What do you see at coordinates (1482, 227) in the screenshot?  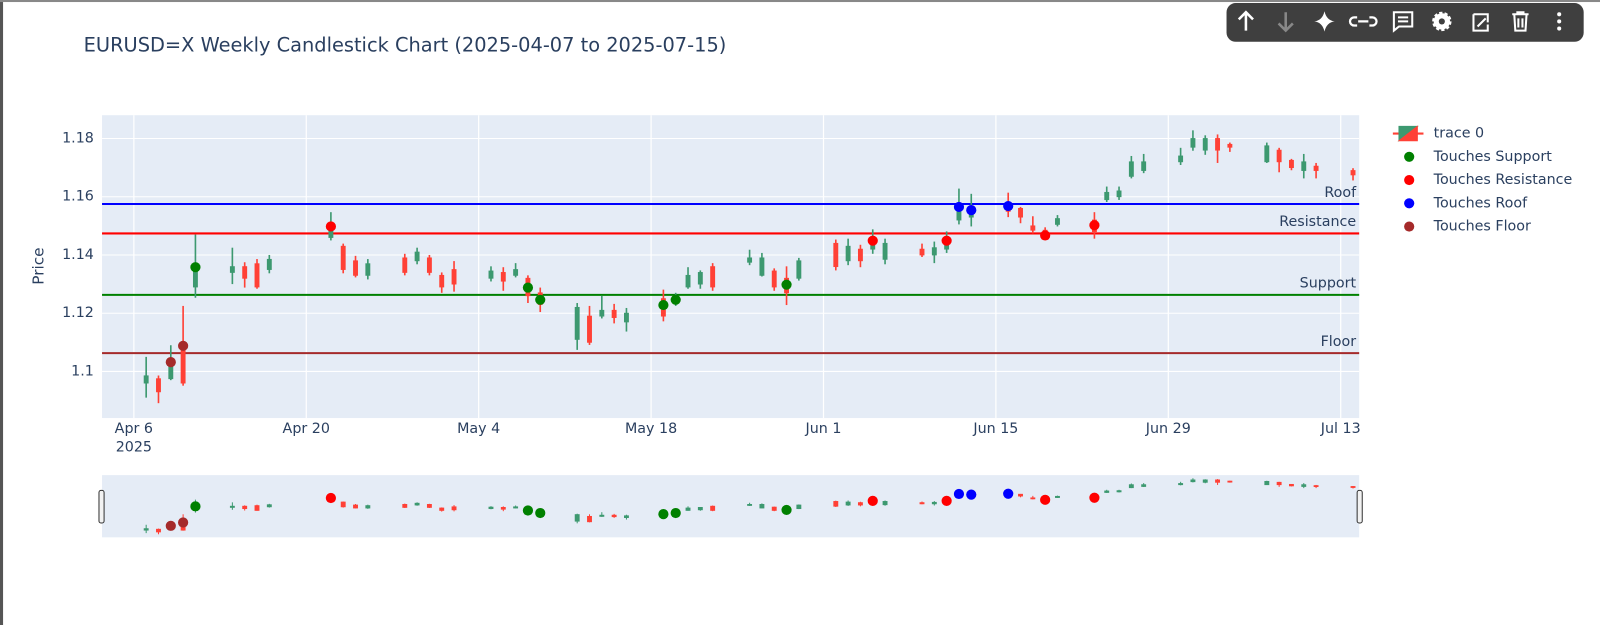 I see `legend-label: Touches Floor` at bounding box center [1482, 227].